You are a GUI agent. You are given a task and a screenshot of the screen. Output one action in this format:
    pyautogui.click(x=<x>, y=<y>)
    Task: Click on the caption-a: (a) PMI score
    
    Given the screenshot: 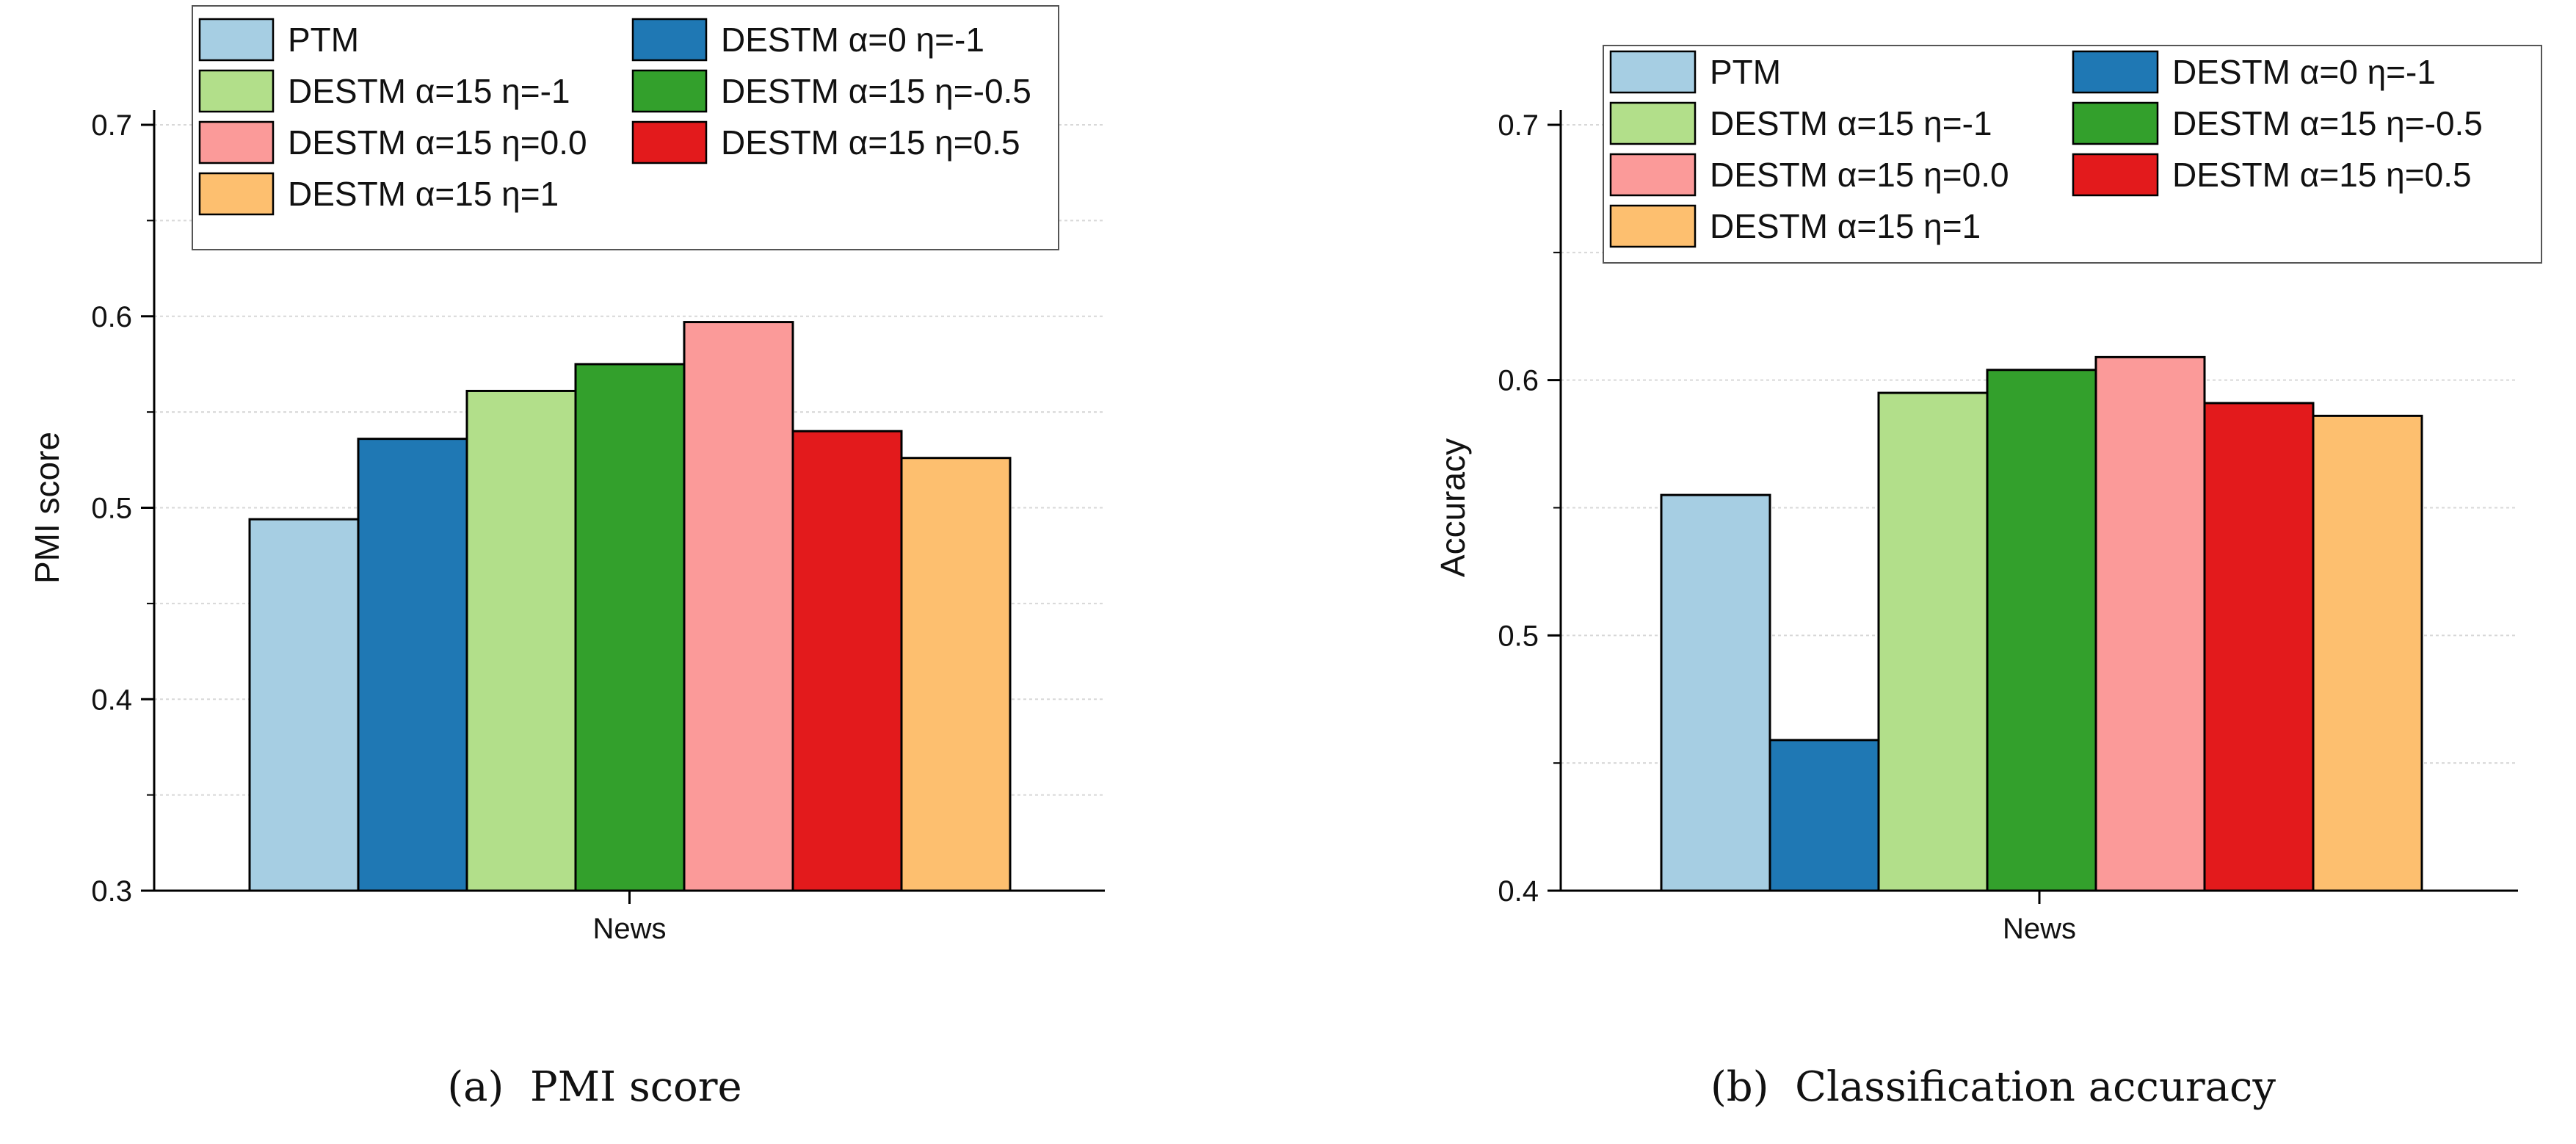 What is the action you would take?
    pyautogui.click(x=594, y=1087)
    